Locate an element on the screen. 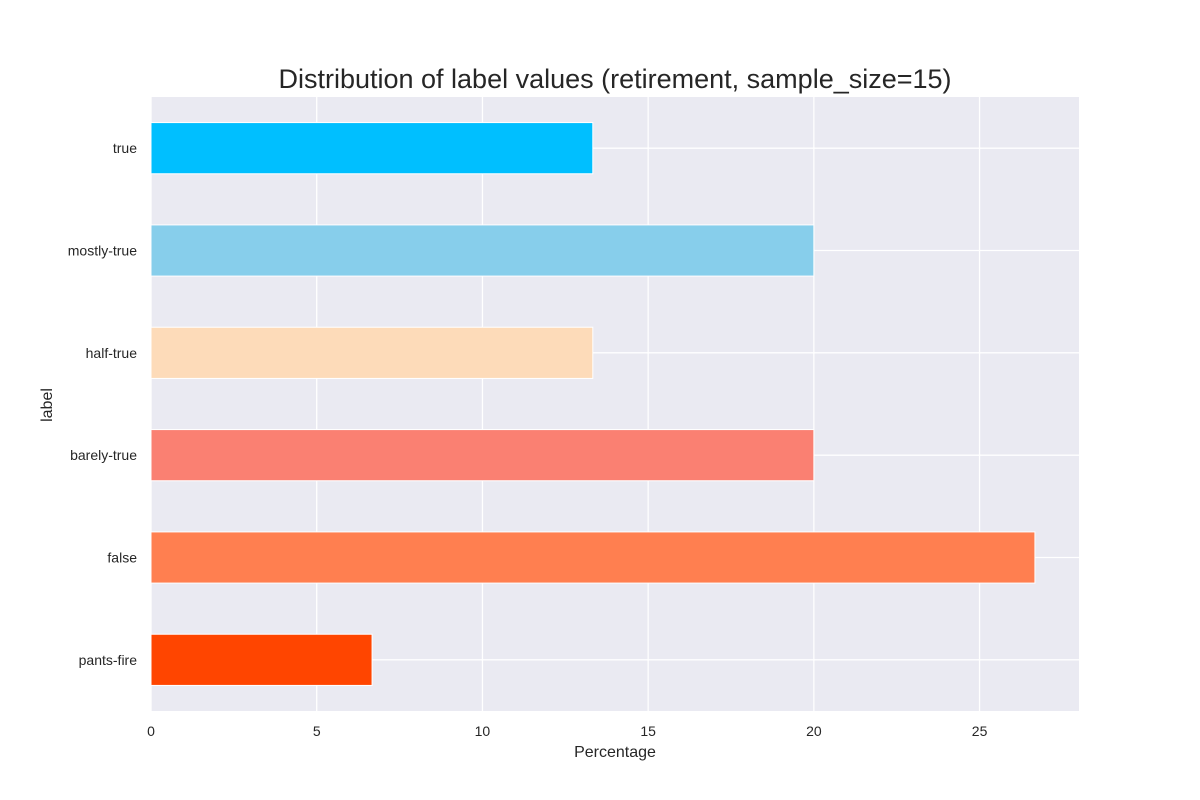  bar-barely-true is located at coordinates (482, 455).